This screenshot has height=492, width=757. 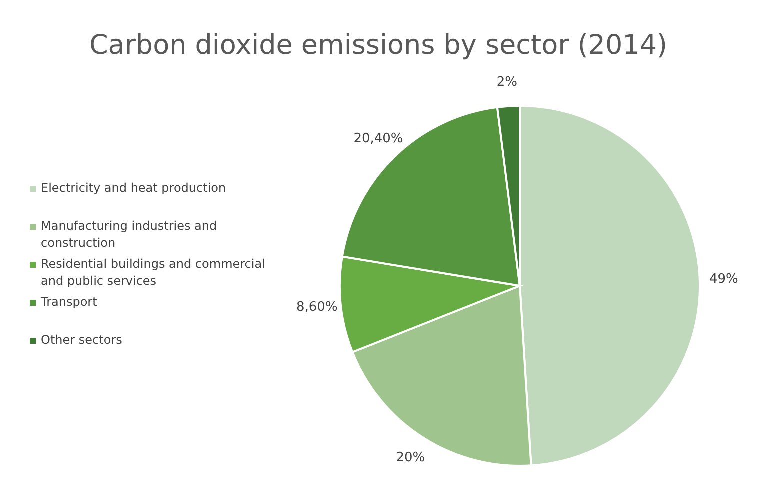 I want to click on data-label: 20%, so click(x=411, y=458).